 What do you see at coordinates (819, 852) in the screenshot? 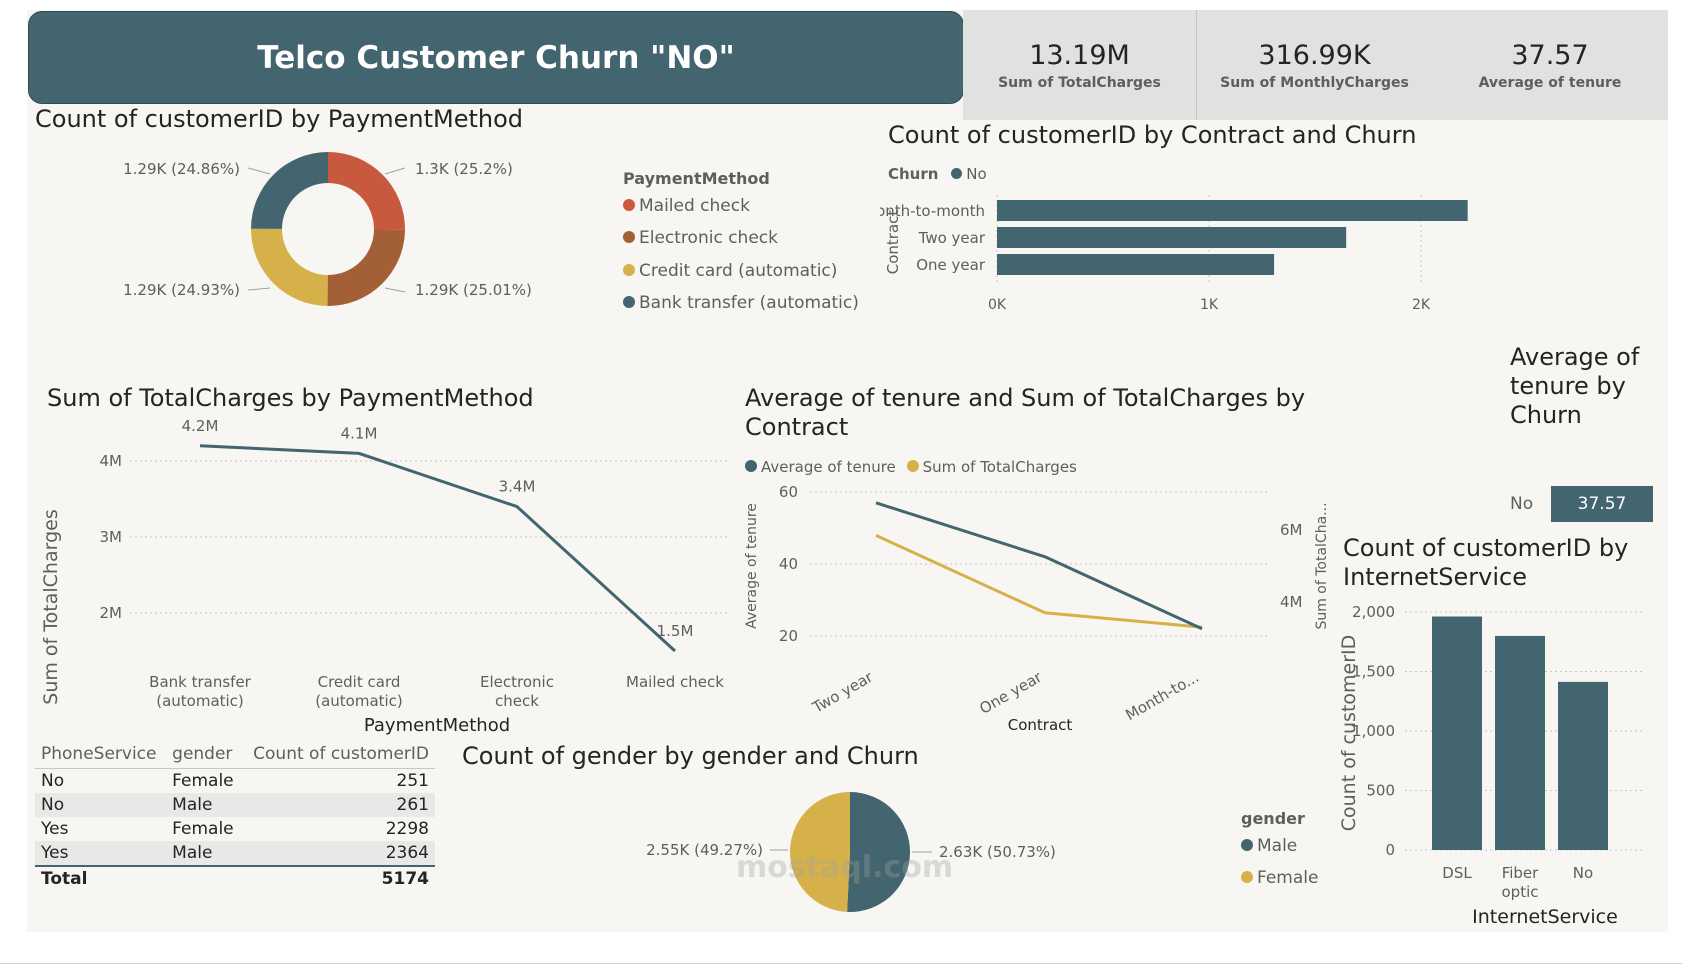
I see `pie-slice` at bounding box center [819, 852].